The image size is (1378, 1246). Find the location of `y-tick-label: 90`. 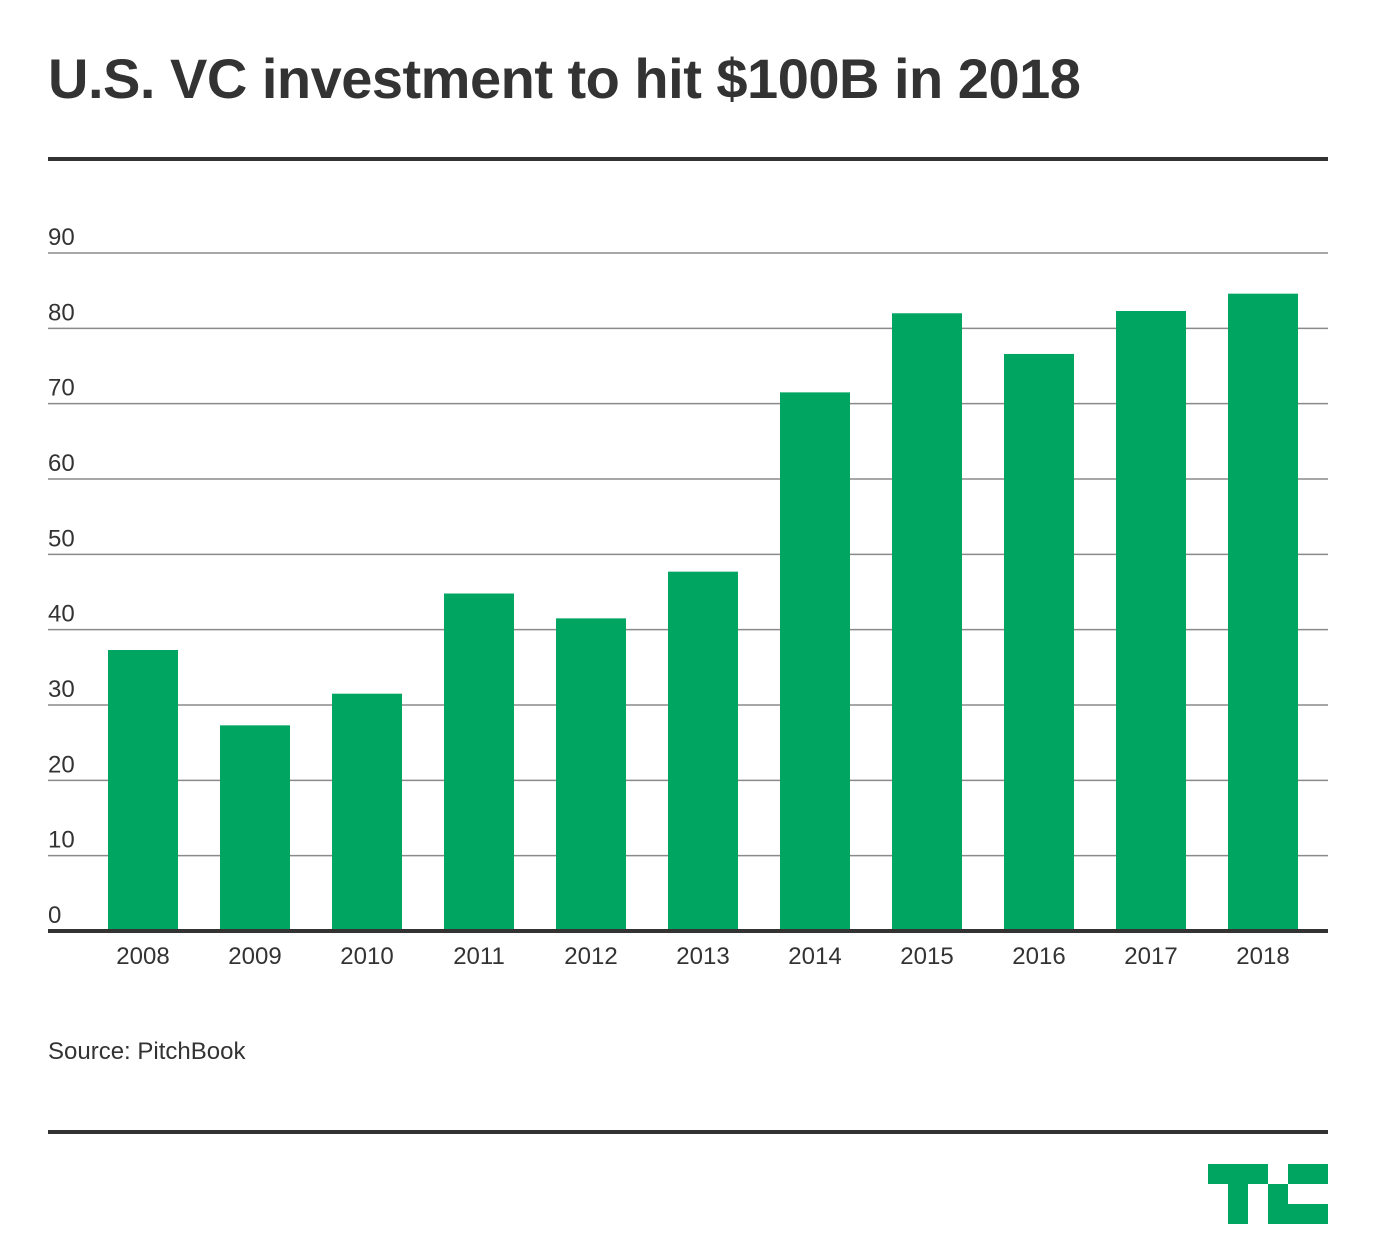

y-tick-label: 90 is located at coordinates (61, 237).